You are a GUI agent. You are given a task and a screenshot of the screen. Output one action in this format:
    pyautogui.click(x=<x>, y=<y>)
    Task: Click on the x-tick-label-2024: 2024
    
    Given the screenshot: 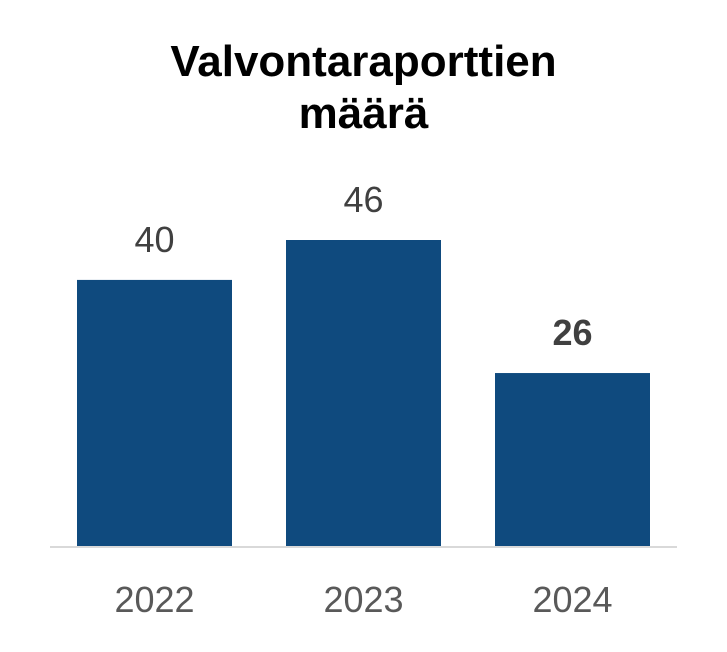 What is the action you would take?
    pyautogui.click(x=572, y=599)
    